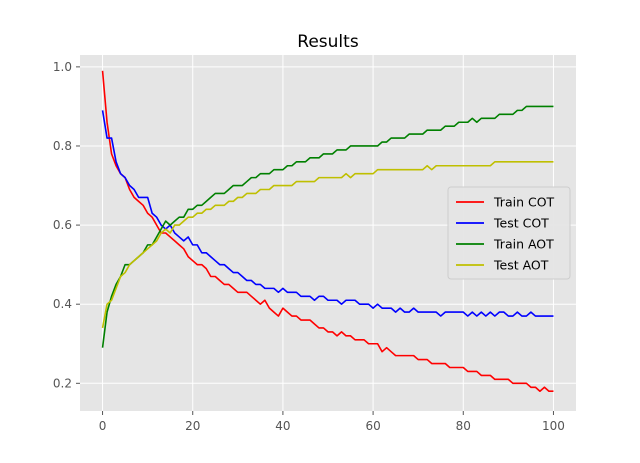  What do you see at coordinates (62, 304) in the screenshot?
I see `y-tick-label: 0.4` at bounding box center [62, 304].